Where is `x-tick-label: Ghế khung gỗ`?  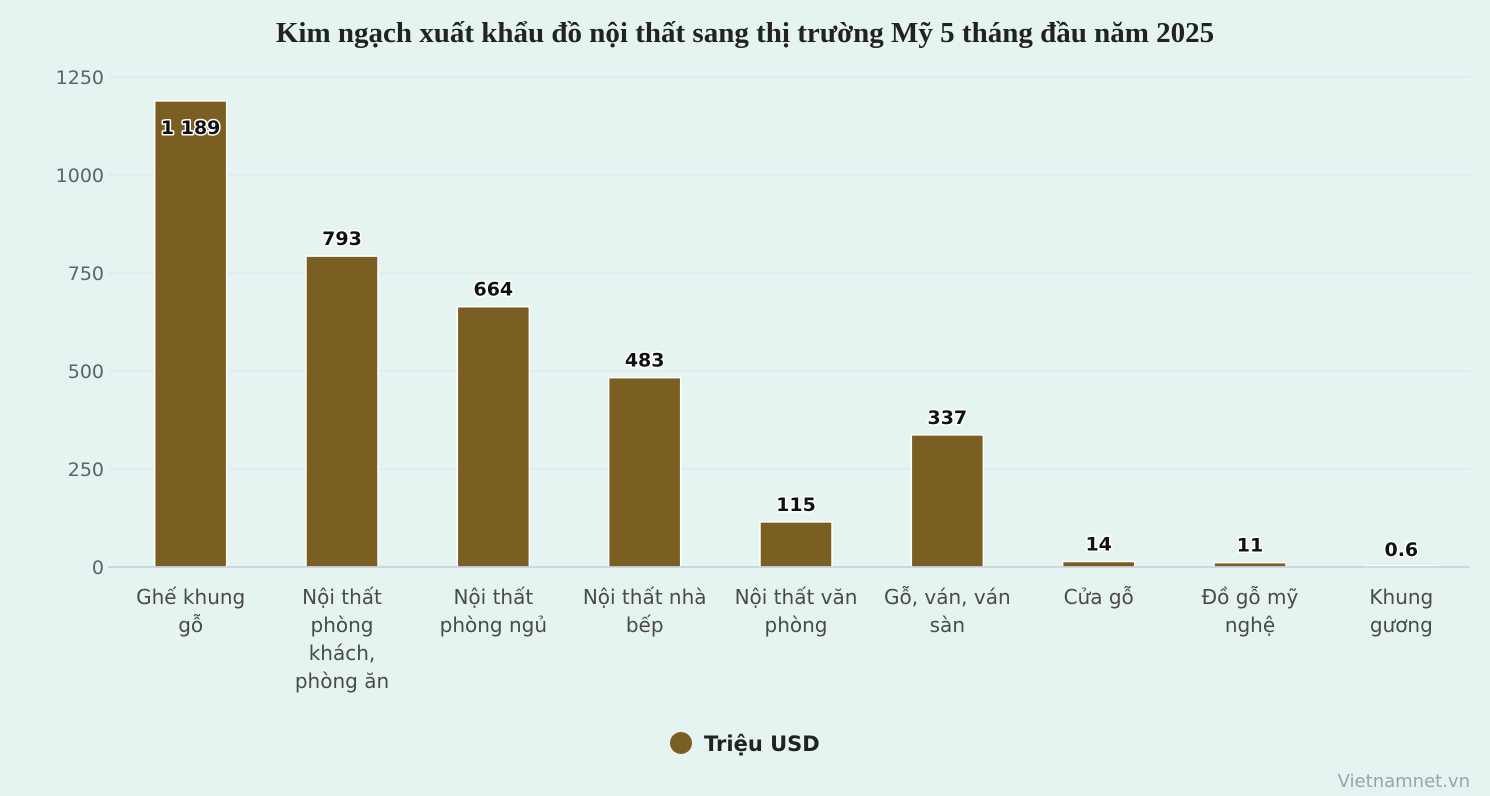 x-tick-label: Ghế khung gỗ is located at coordinates (190, 611).